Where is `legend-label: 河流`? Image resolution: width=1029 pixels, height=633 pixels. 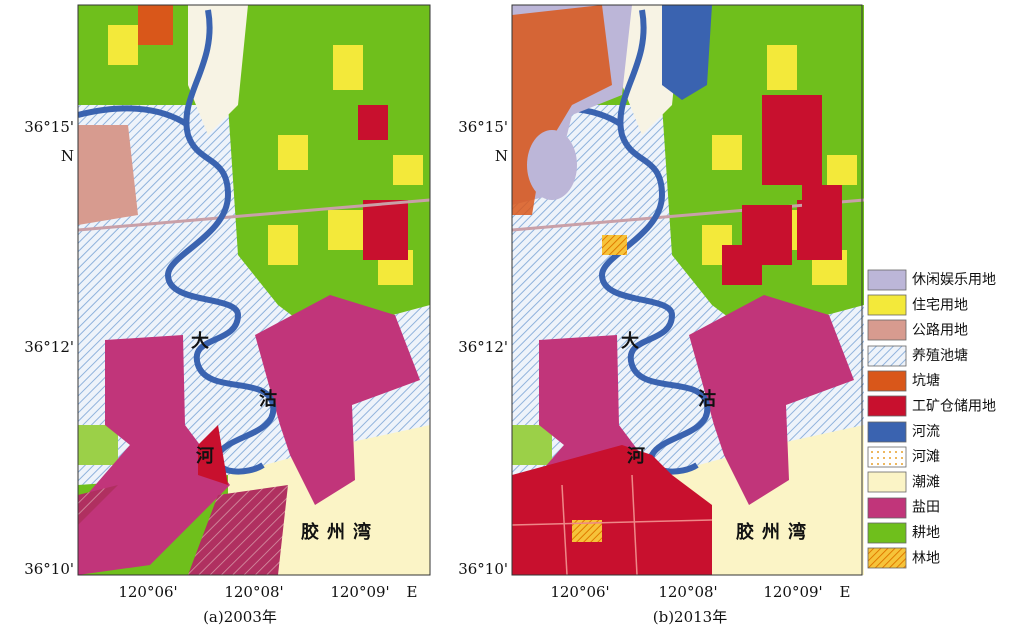 legend-label: 河流 is located at coordinates (926, 432).